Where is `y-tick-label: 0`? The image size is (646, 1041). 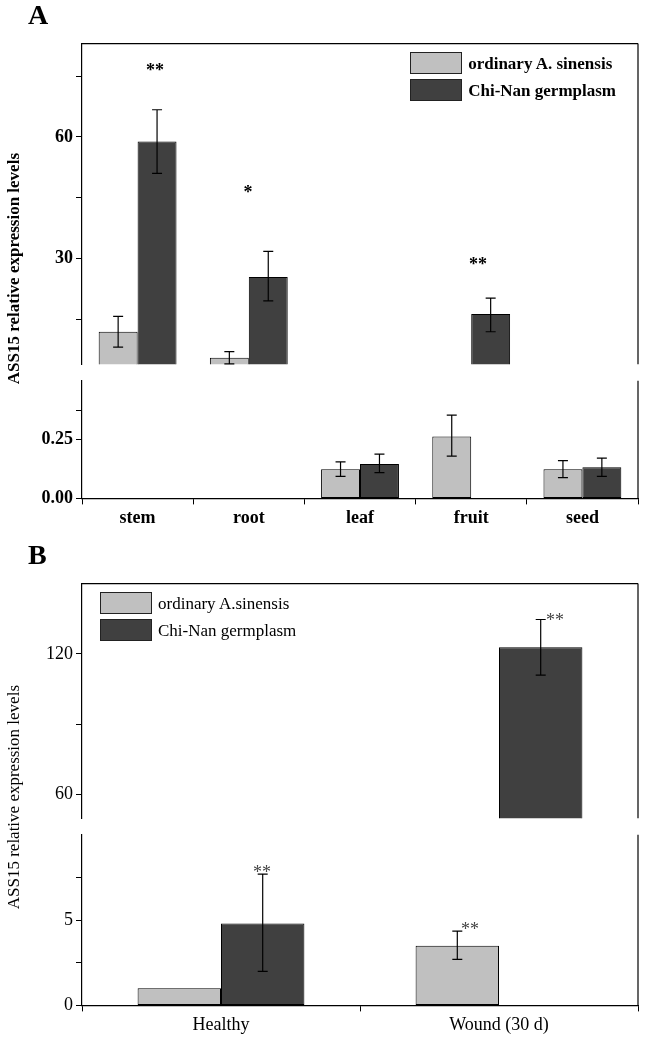
y-tick-label: 0 is located at coordinates (68, 1004).